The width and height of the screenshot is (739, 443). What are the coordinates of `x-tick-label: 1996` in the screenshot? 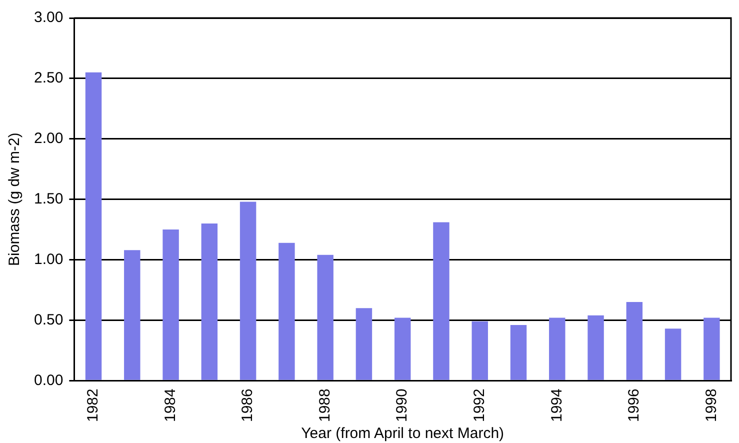 It's located at (634, 405).